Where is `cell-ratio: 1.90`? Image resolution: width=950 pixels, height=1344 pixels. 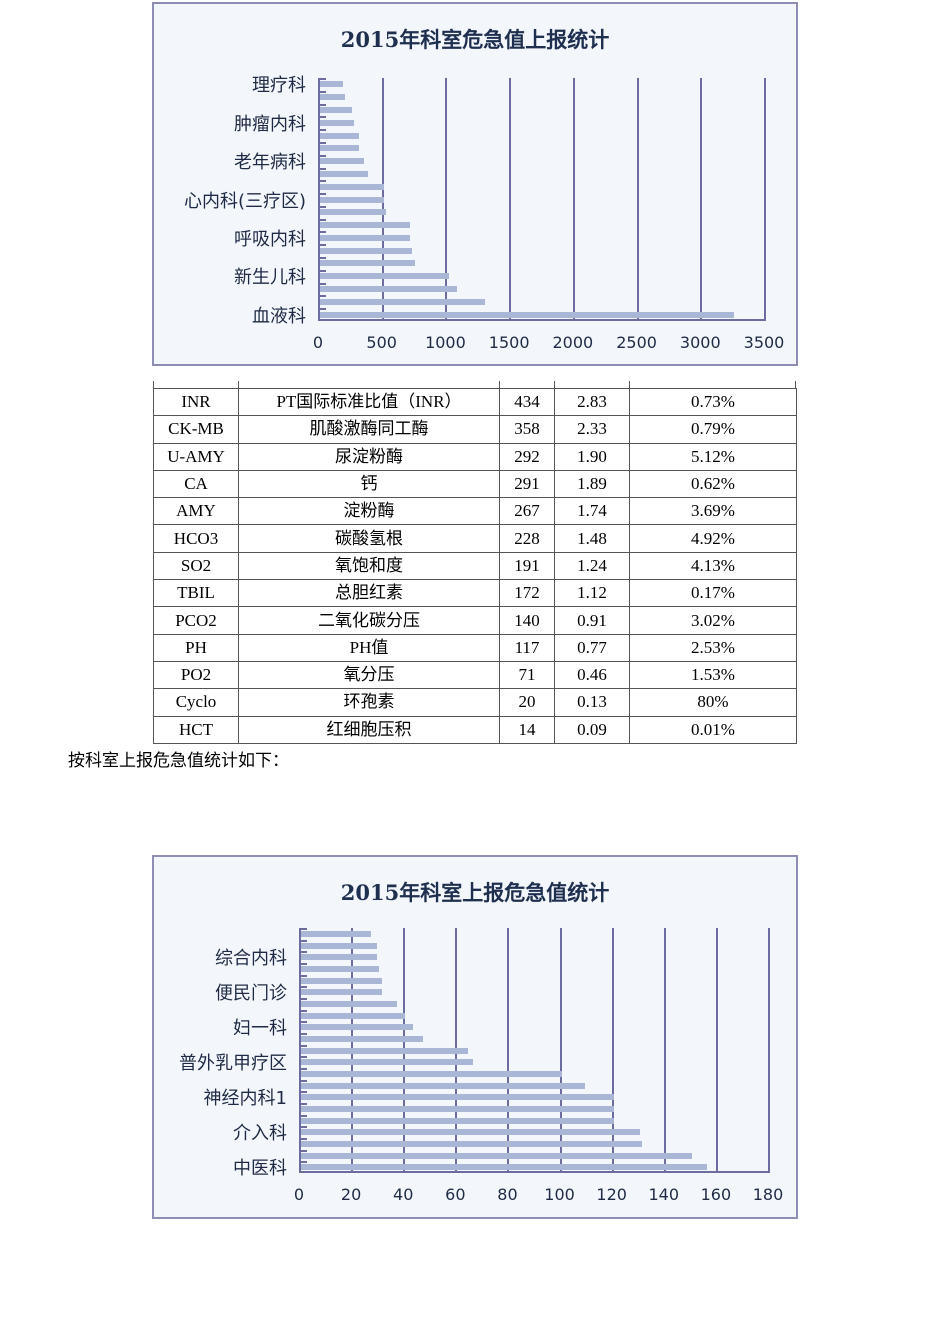 cell-ratio: 1.90 is located at coordinates (592, 456).